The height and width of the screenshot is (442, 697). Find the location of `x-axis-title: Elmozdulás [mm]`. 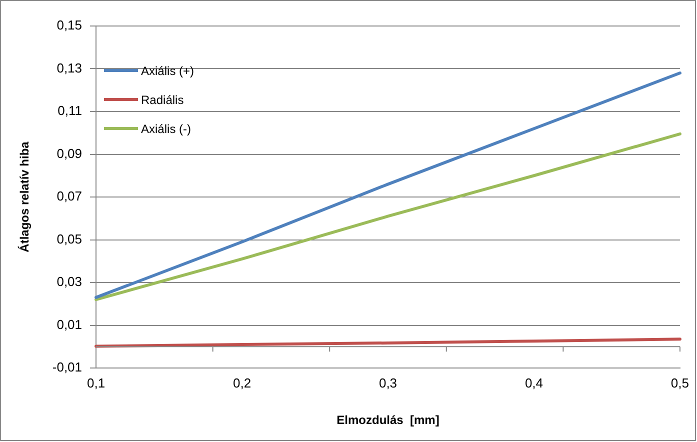

x-axis-title: Elmozdulás [mm] is located at coordinates (388, 420).